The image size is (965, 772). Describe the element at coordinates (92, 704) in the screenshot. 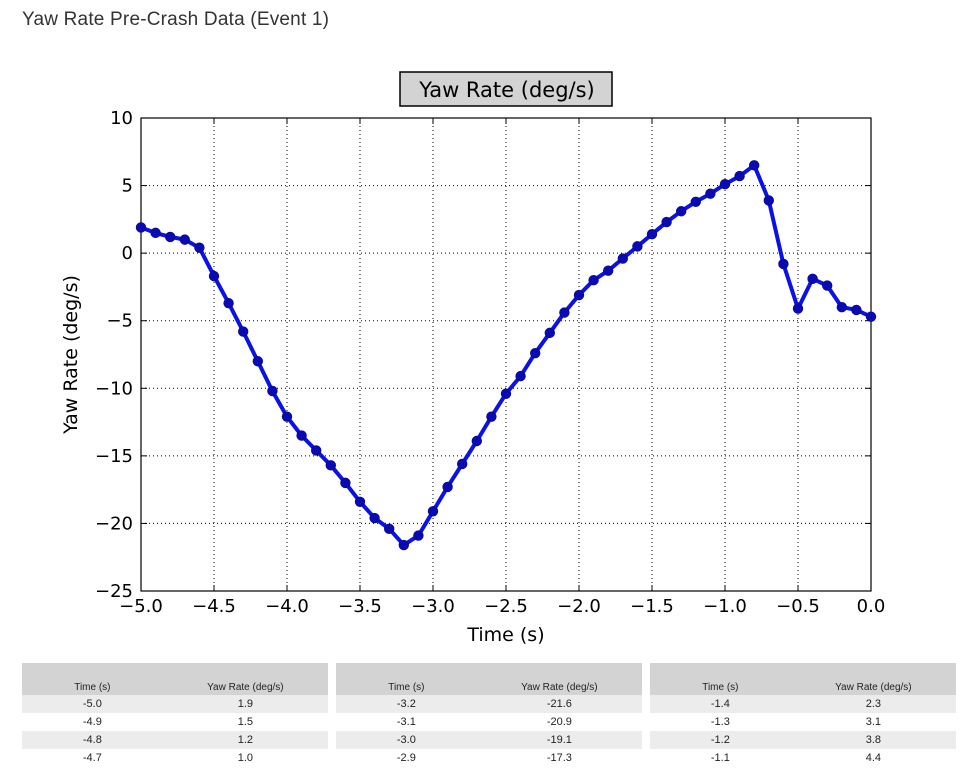

I see `time-cell: -5.0` at that location.